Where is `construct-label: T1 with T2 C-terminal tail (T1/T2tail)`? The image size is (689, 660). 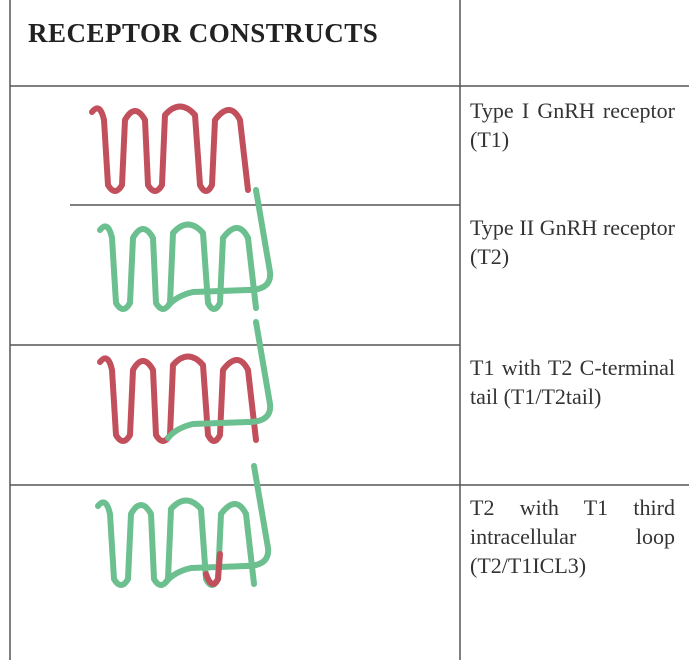 construct-label: T1 with T2 C-terminal tail (T1/T2tail) is located at coordinates (572, 382).